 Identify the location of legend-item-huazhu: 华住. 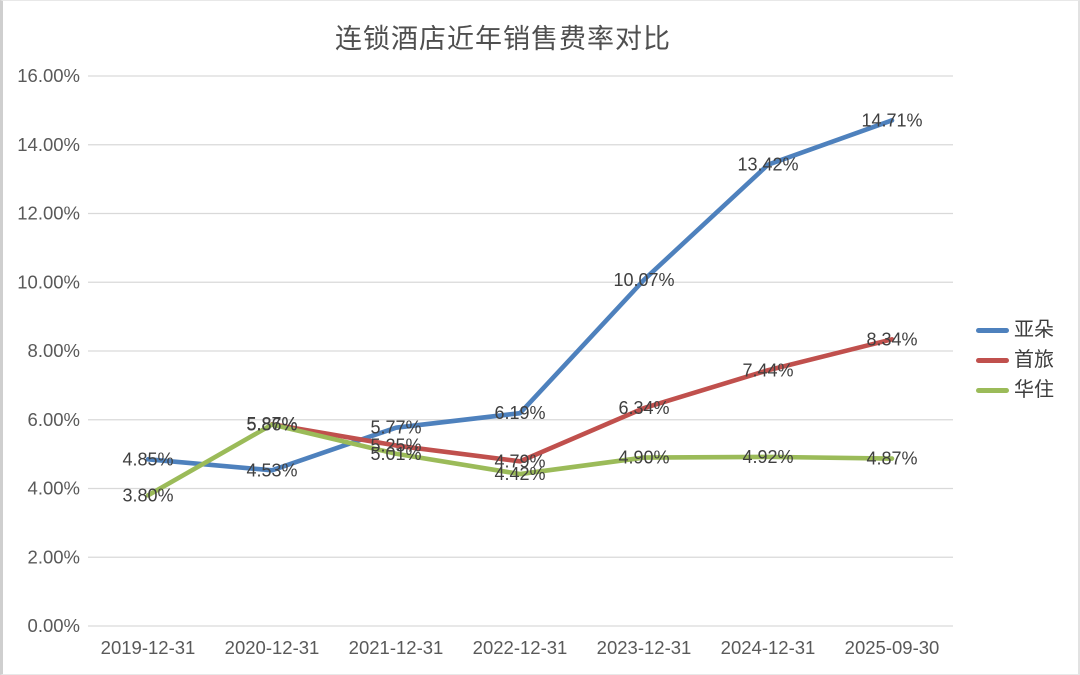
(1015, 390).